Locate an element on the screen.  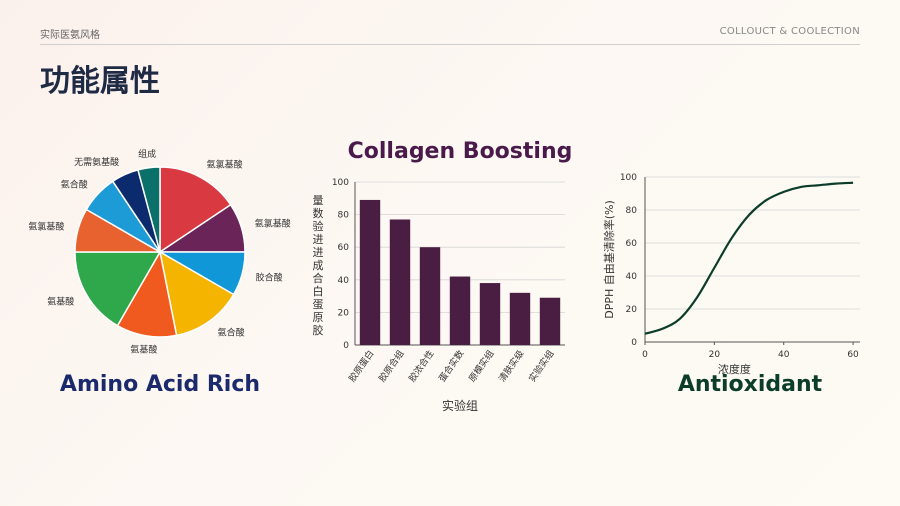
page-title: 功能属性 is located at coordinates (100, 81).